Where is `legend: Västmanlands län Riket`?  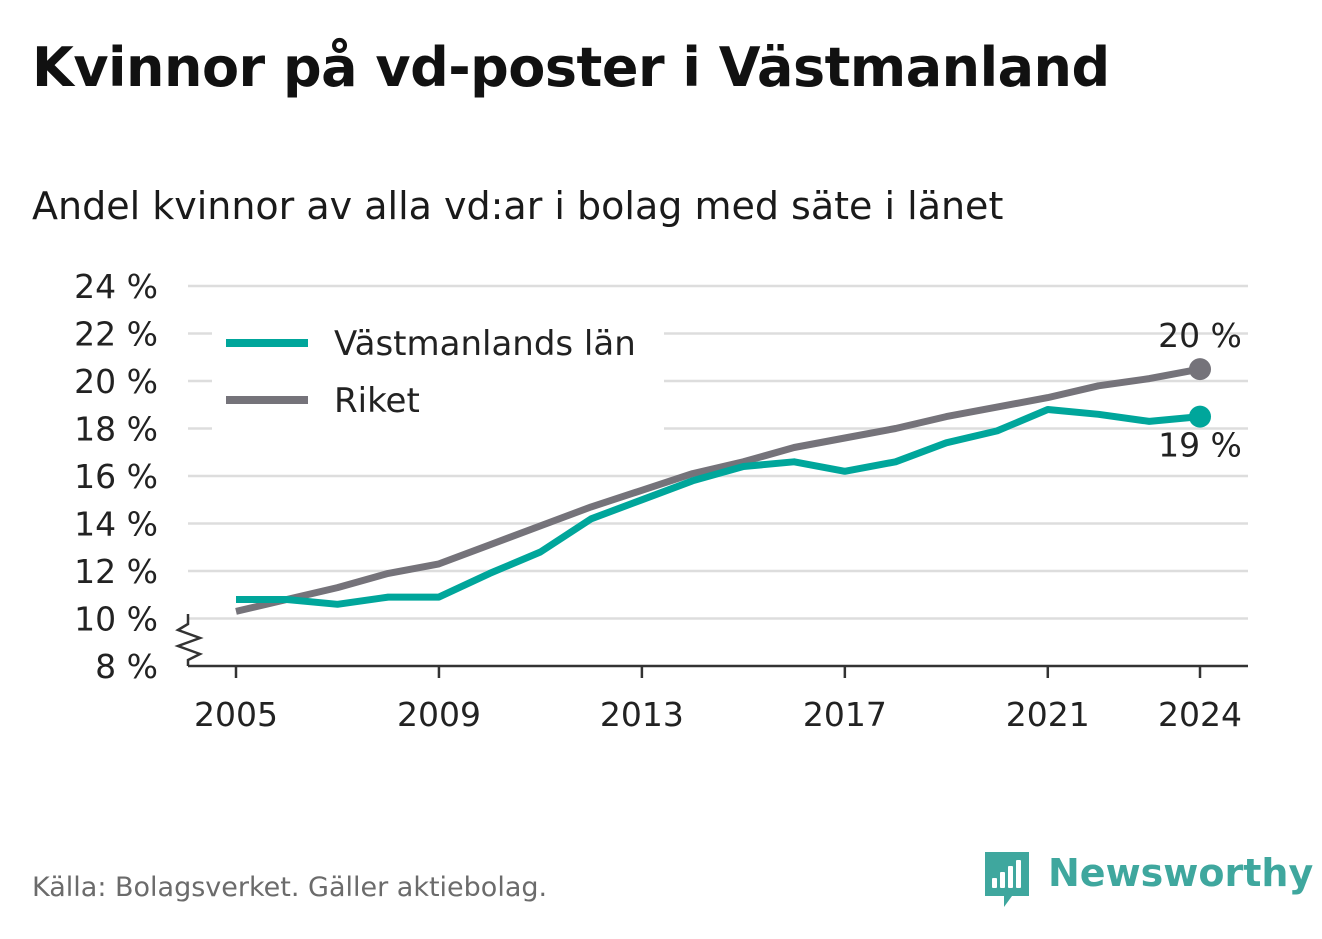 legend: Västmanlands län Riket is located at coordinates (438, 373).